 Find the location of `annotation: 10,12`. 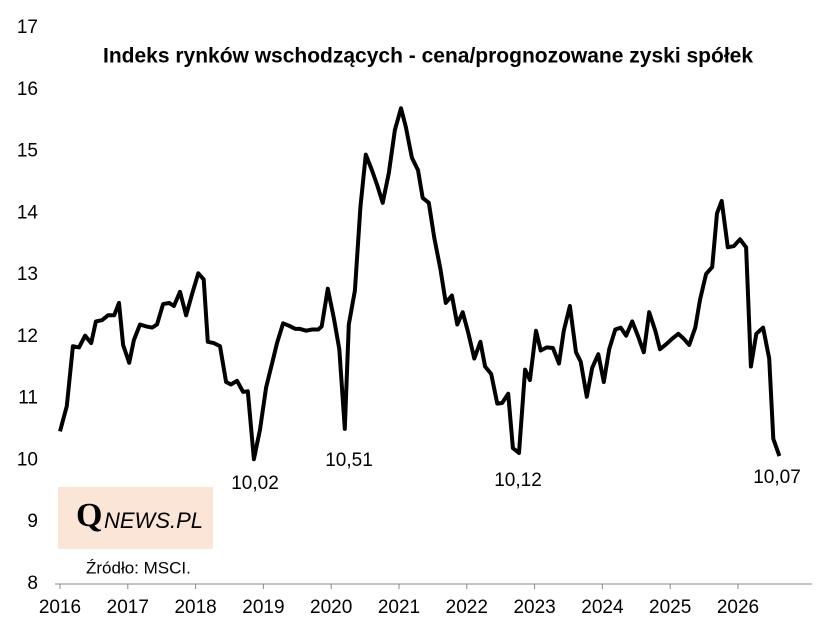

annotation: 10,12 is located at coordinates (518, 480).